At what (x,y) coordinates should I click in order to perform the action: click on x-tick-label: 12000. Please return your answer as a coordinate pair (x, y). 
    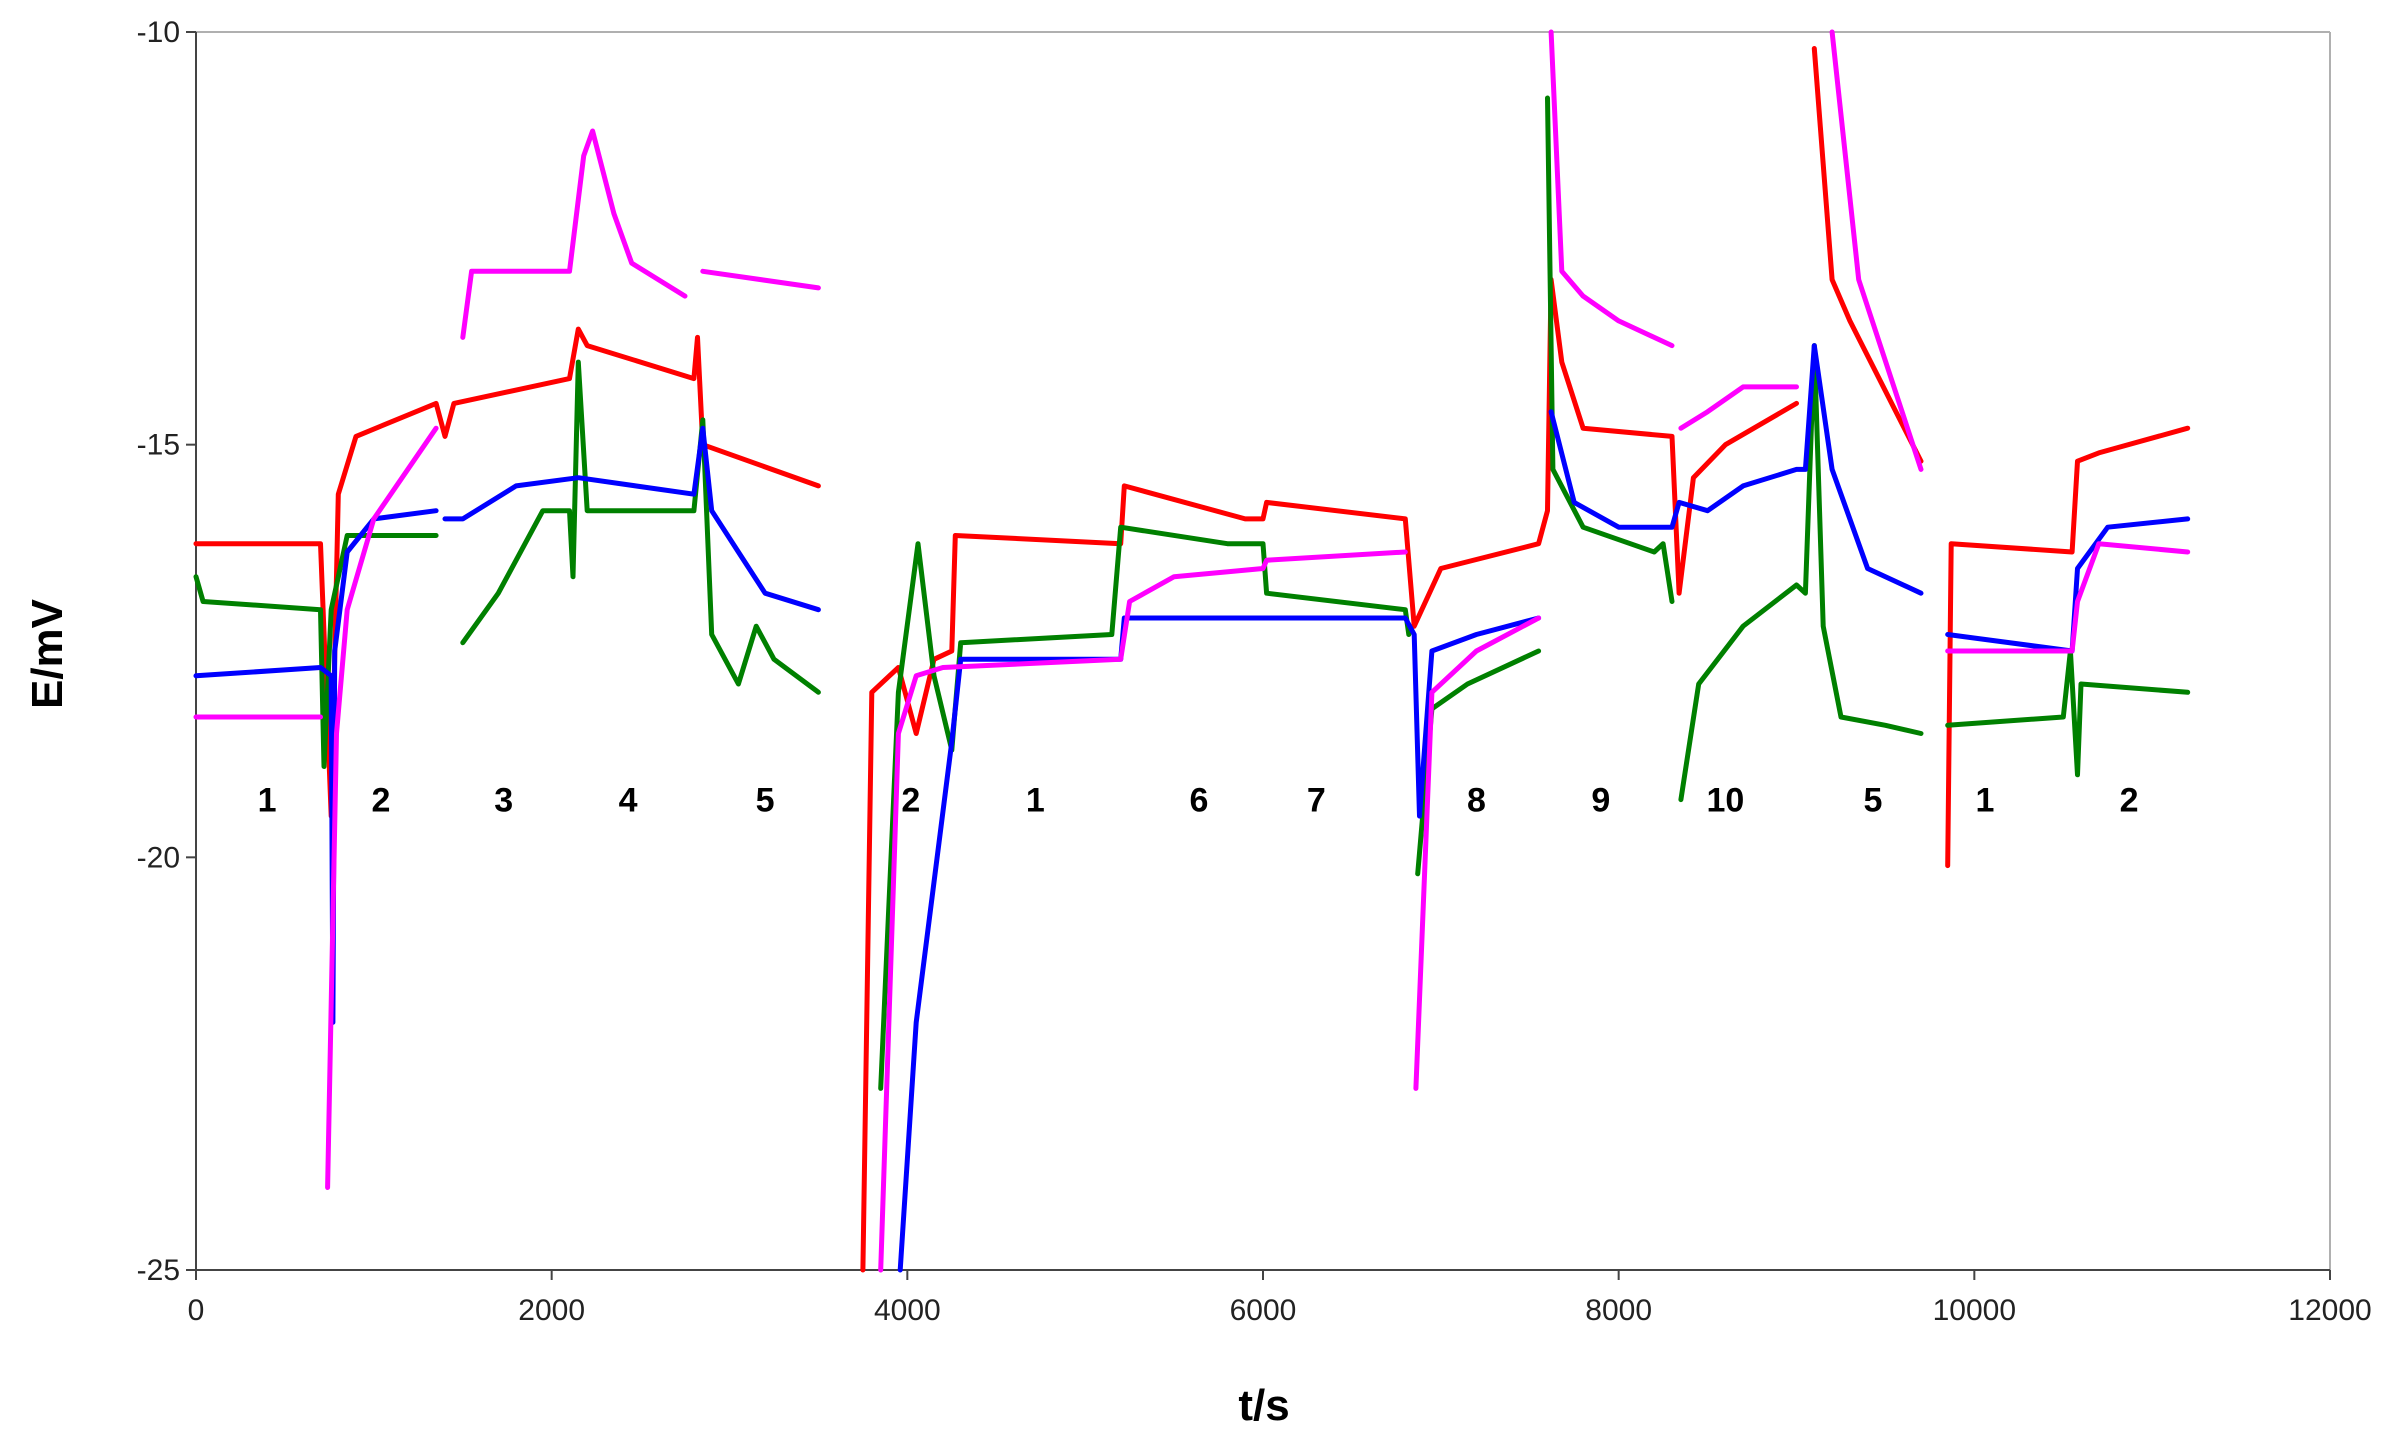
    Looking at the image, I should click on (2329, 1310).